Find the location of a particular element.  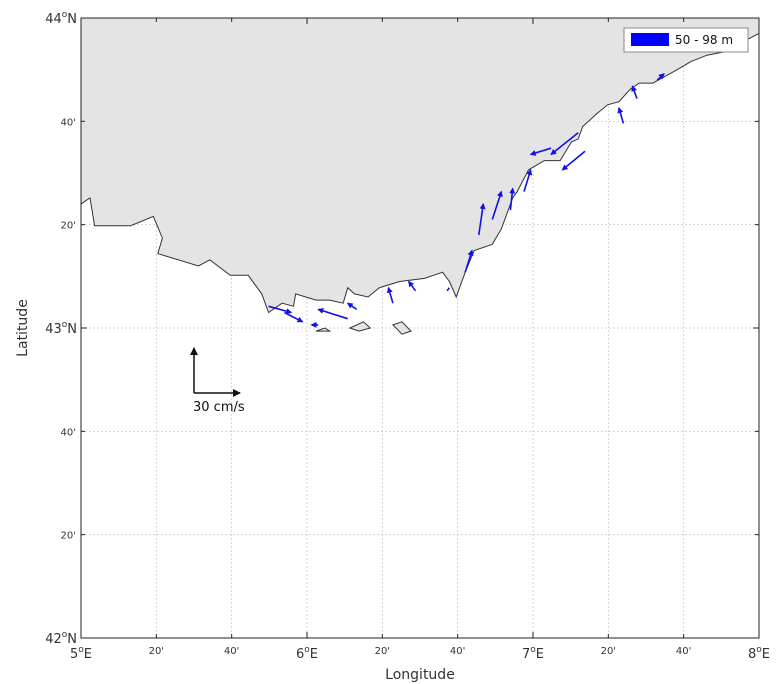

x-tick-label-4: 20' is located at coordinates (382, 651).